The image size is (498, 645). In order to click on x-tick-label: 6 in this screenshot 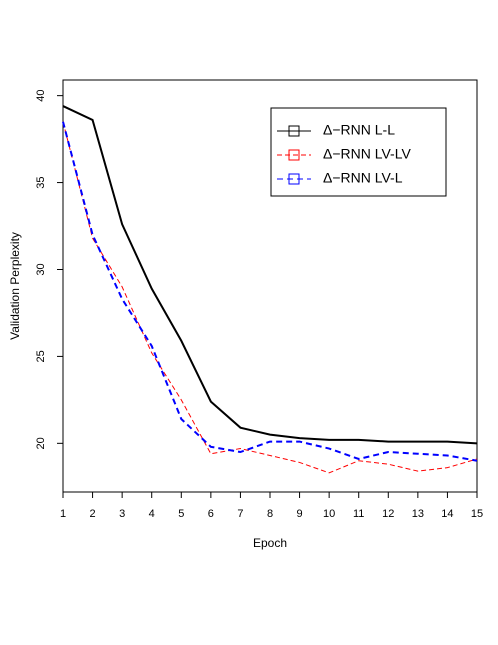, I will do `click(211, 514)`.